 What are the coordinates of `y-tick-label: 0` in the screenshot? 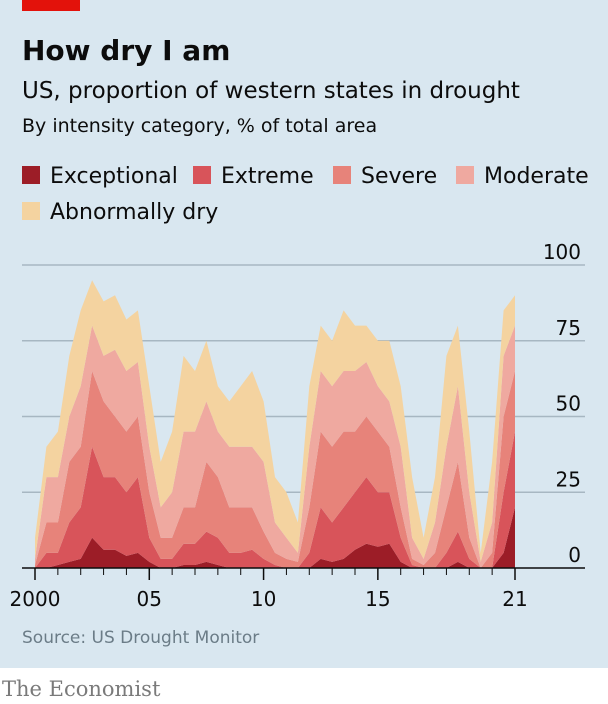 It's located at (574, 555).